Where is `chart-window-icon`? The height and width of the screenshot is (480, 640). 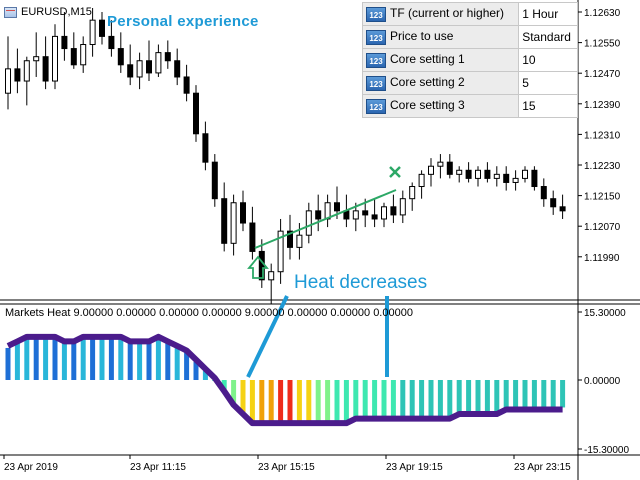 chart-window-icon is located at coordinates (10, 12).